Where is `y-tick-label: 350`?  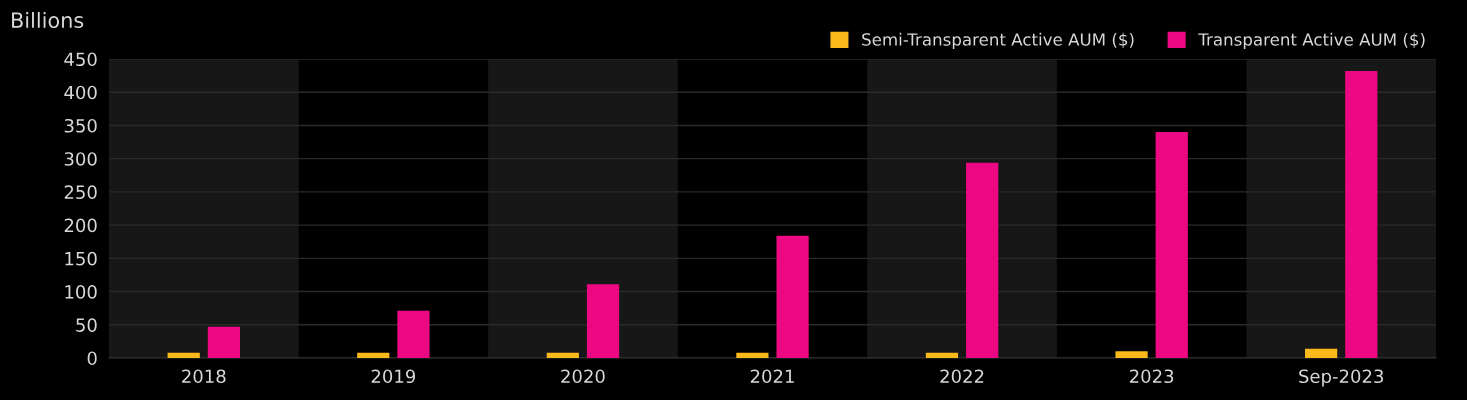
y-tick-label: 350 is located at coordinates (80, 125).